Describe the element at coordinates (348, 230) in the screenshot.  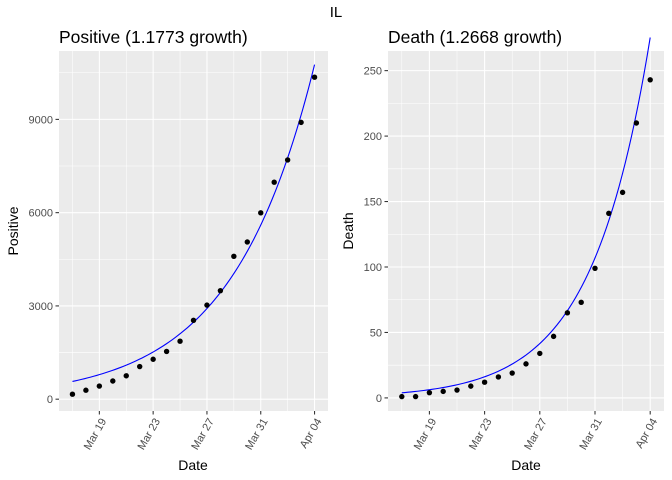
I see `death-y-axis-label: Death` at that location.